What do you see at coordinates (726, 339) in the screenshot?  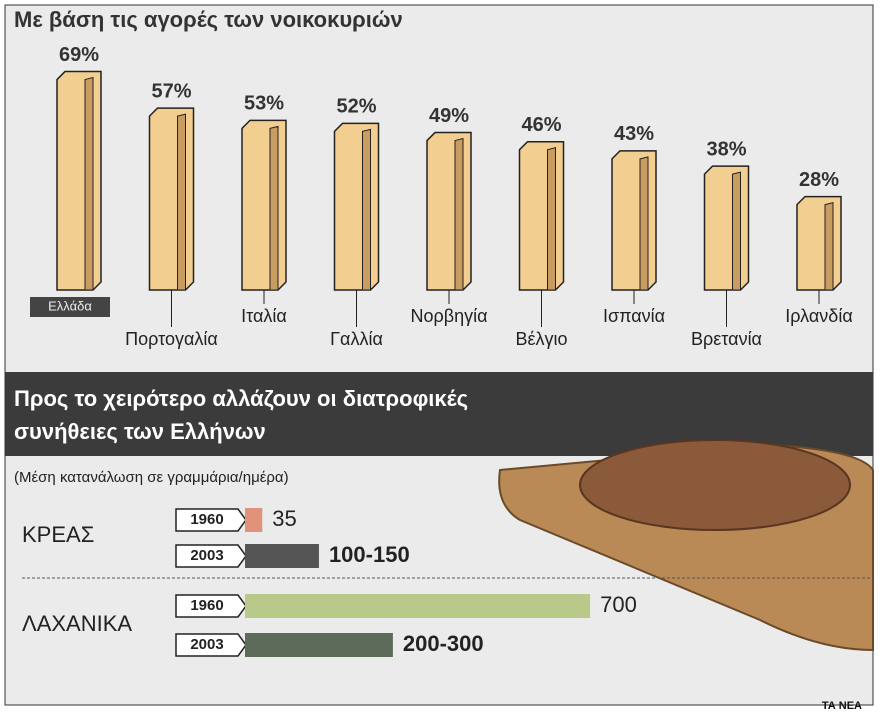 I see `x-tick-label: Βρετανία` at bounding box center [726, 339].